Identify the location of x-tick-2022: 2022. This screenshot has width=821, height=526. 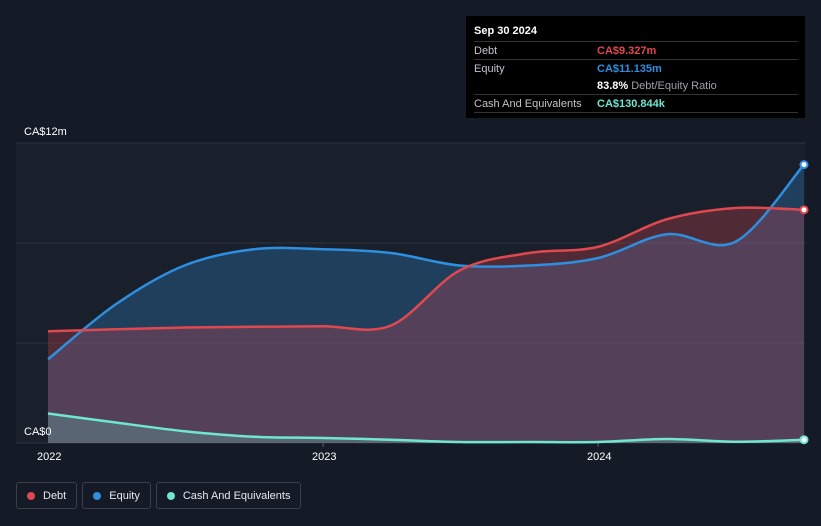
(49, 457).